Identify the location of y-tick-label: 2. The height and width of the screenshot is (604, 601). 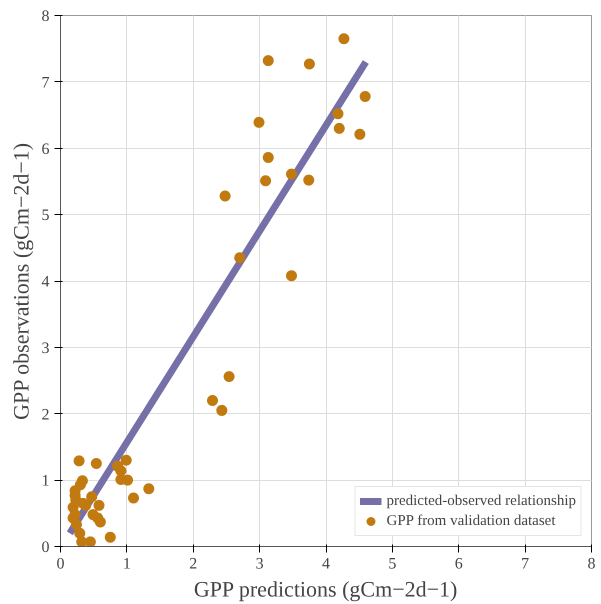
(46, 415).